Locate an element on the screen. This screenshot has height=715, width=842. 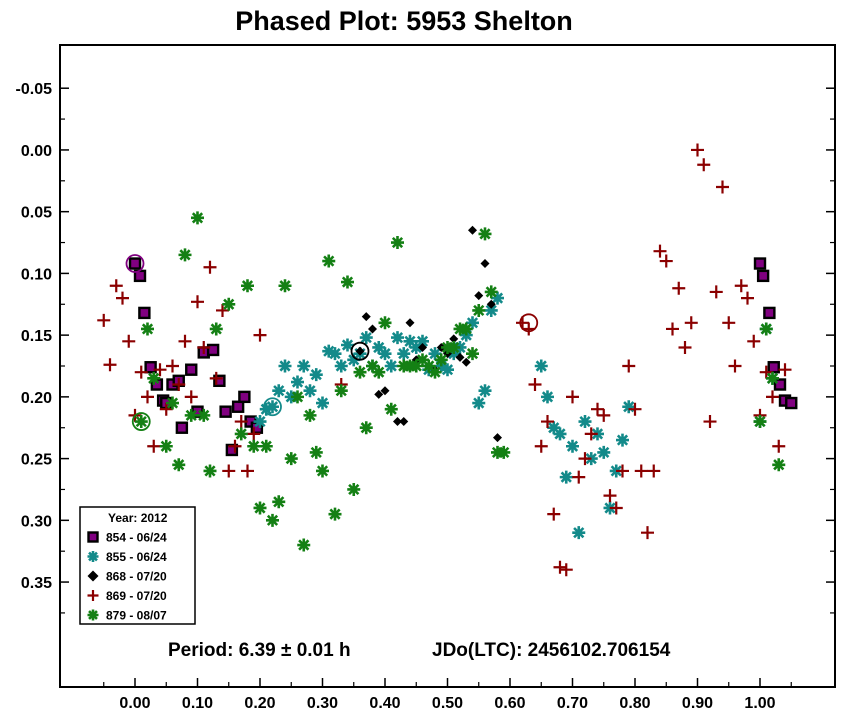
x-tick-label: 1.00 is located at coordinates (759, 703).